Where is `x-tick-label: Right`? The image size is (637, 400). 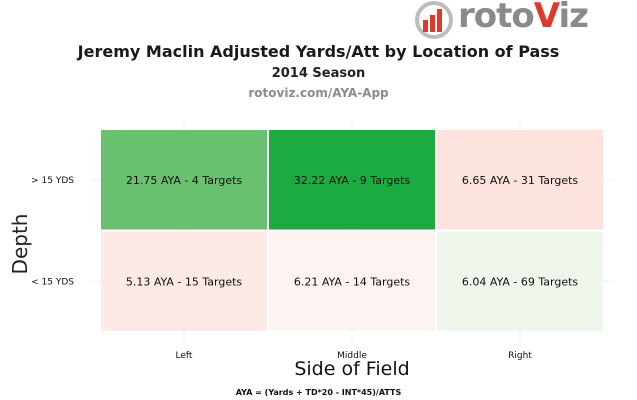
x-tick-label: Right is located at coordinates (520, 356).